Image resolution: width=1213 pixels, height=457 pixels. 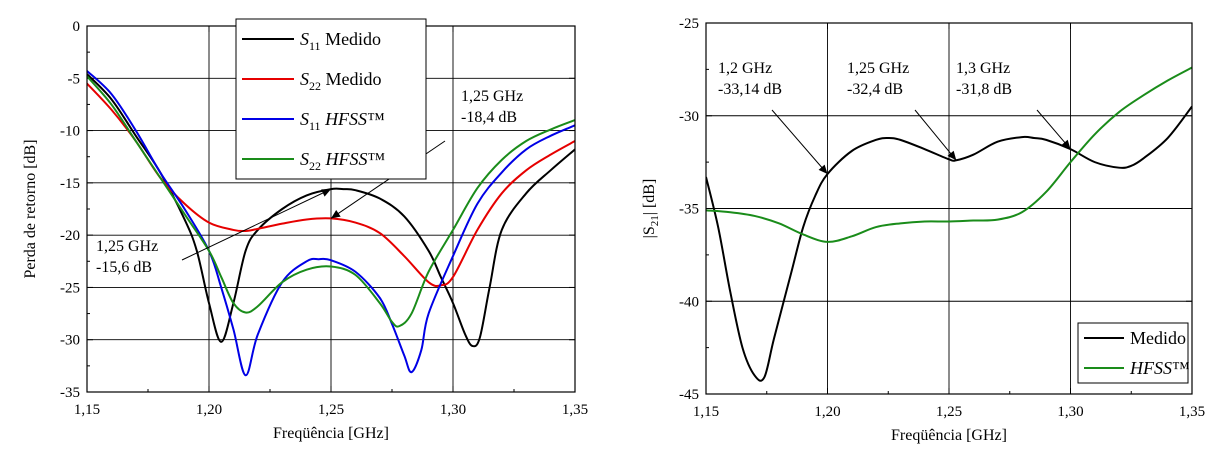 I want to click on y-axis-label: |S21| [dB], so click(x=651, y=209).